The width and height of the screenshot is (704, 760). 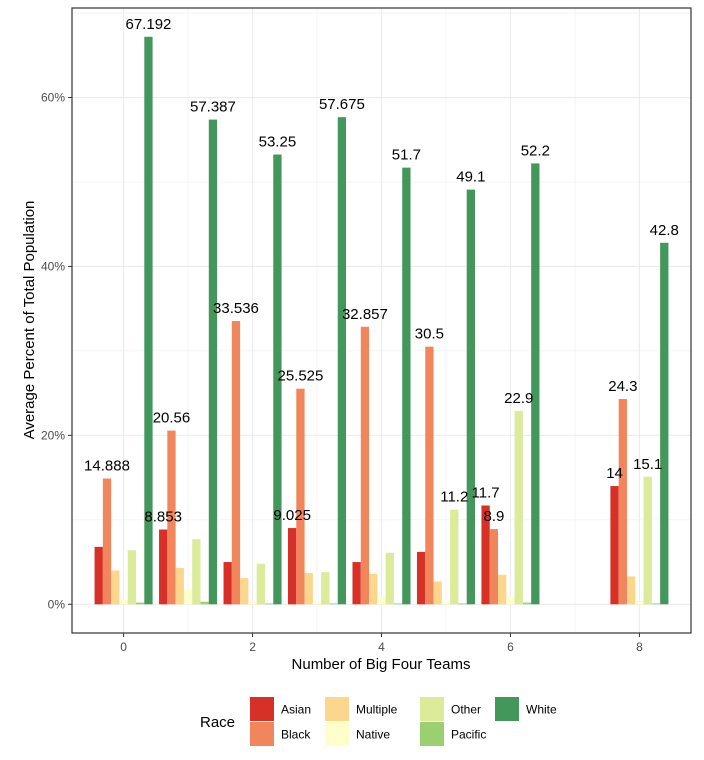 What do you see at coordinates (163, 517) in the screenshot?
I see `data-label: 8.853` at bounding box center [163, 517].